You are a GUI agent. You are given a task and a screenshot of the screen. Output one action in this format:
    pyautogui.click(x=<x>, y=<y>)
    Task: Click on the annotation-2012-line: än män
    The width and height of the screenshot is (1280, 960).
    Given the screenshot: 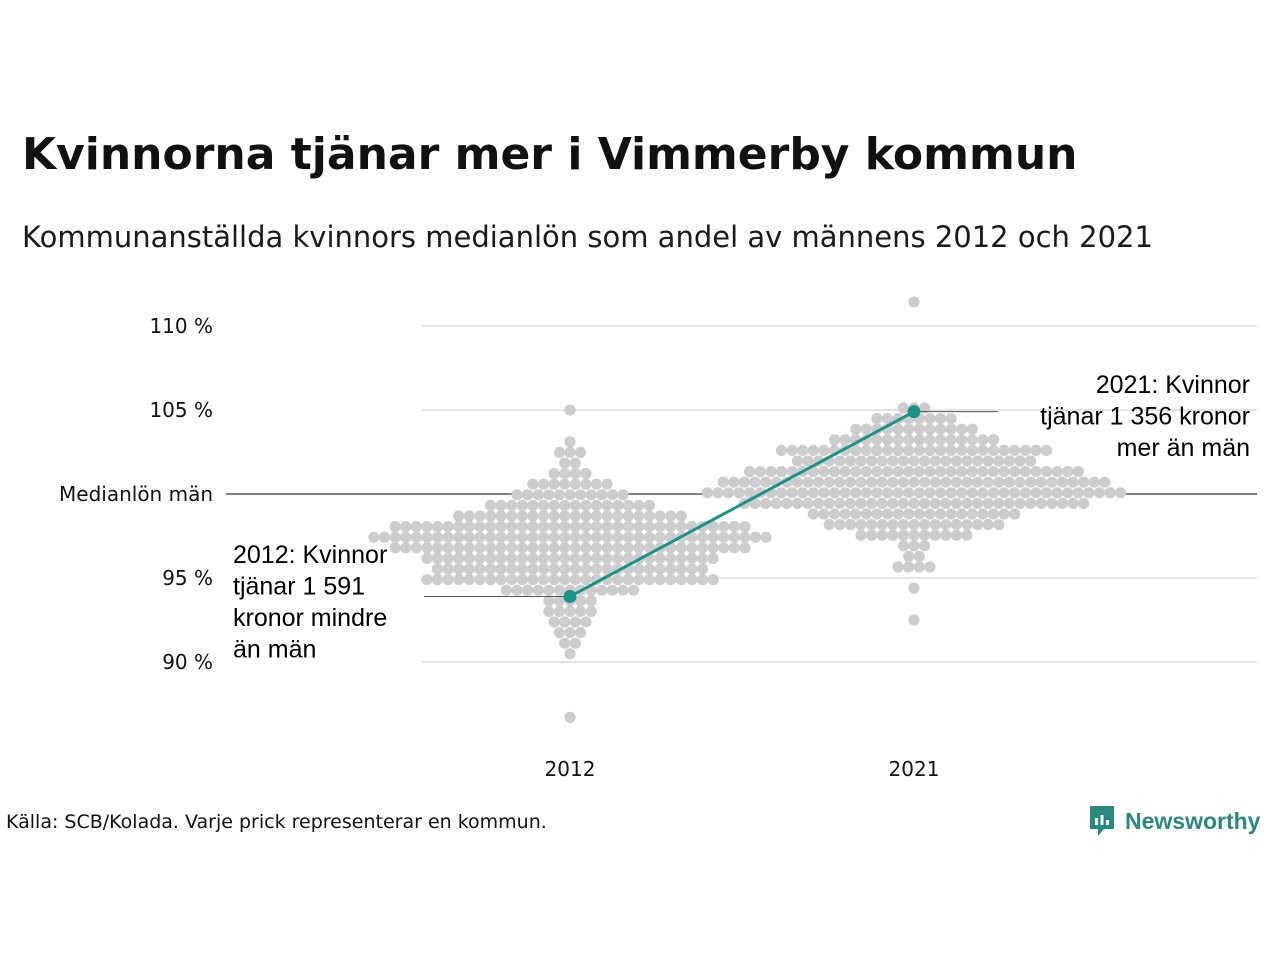 What is the action you would take?
    pyautogui.click(x=274, y=650)
    